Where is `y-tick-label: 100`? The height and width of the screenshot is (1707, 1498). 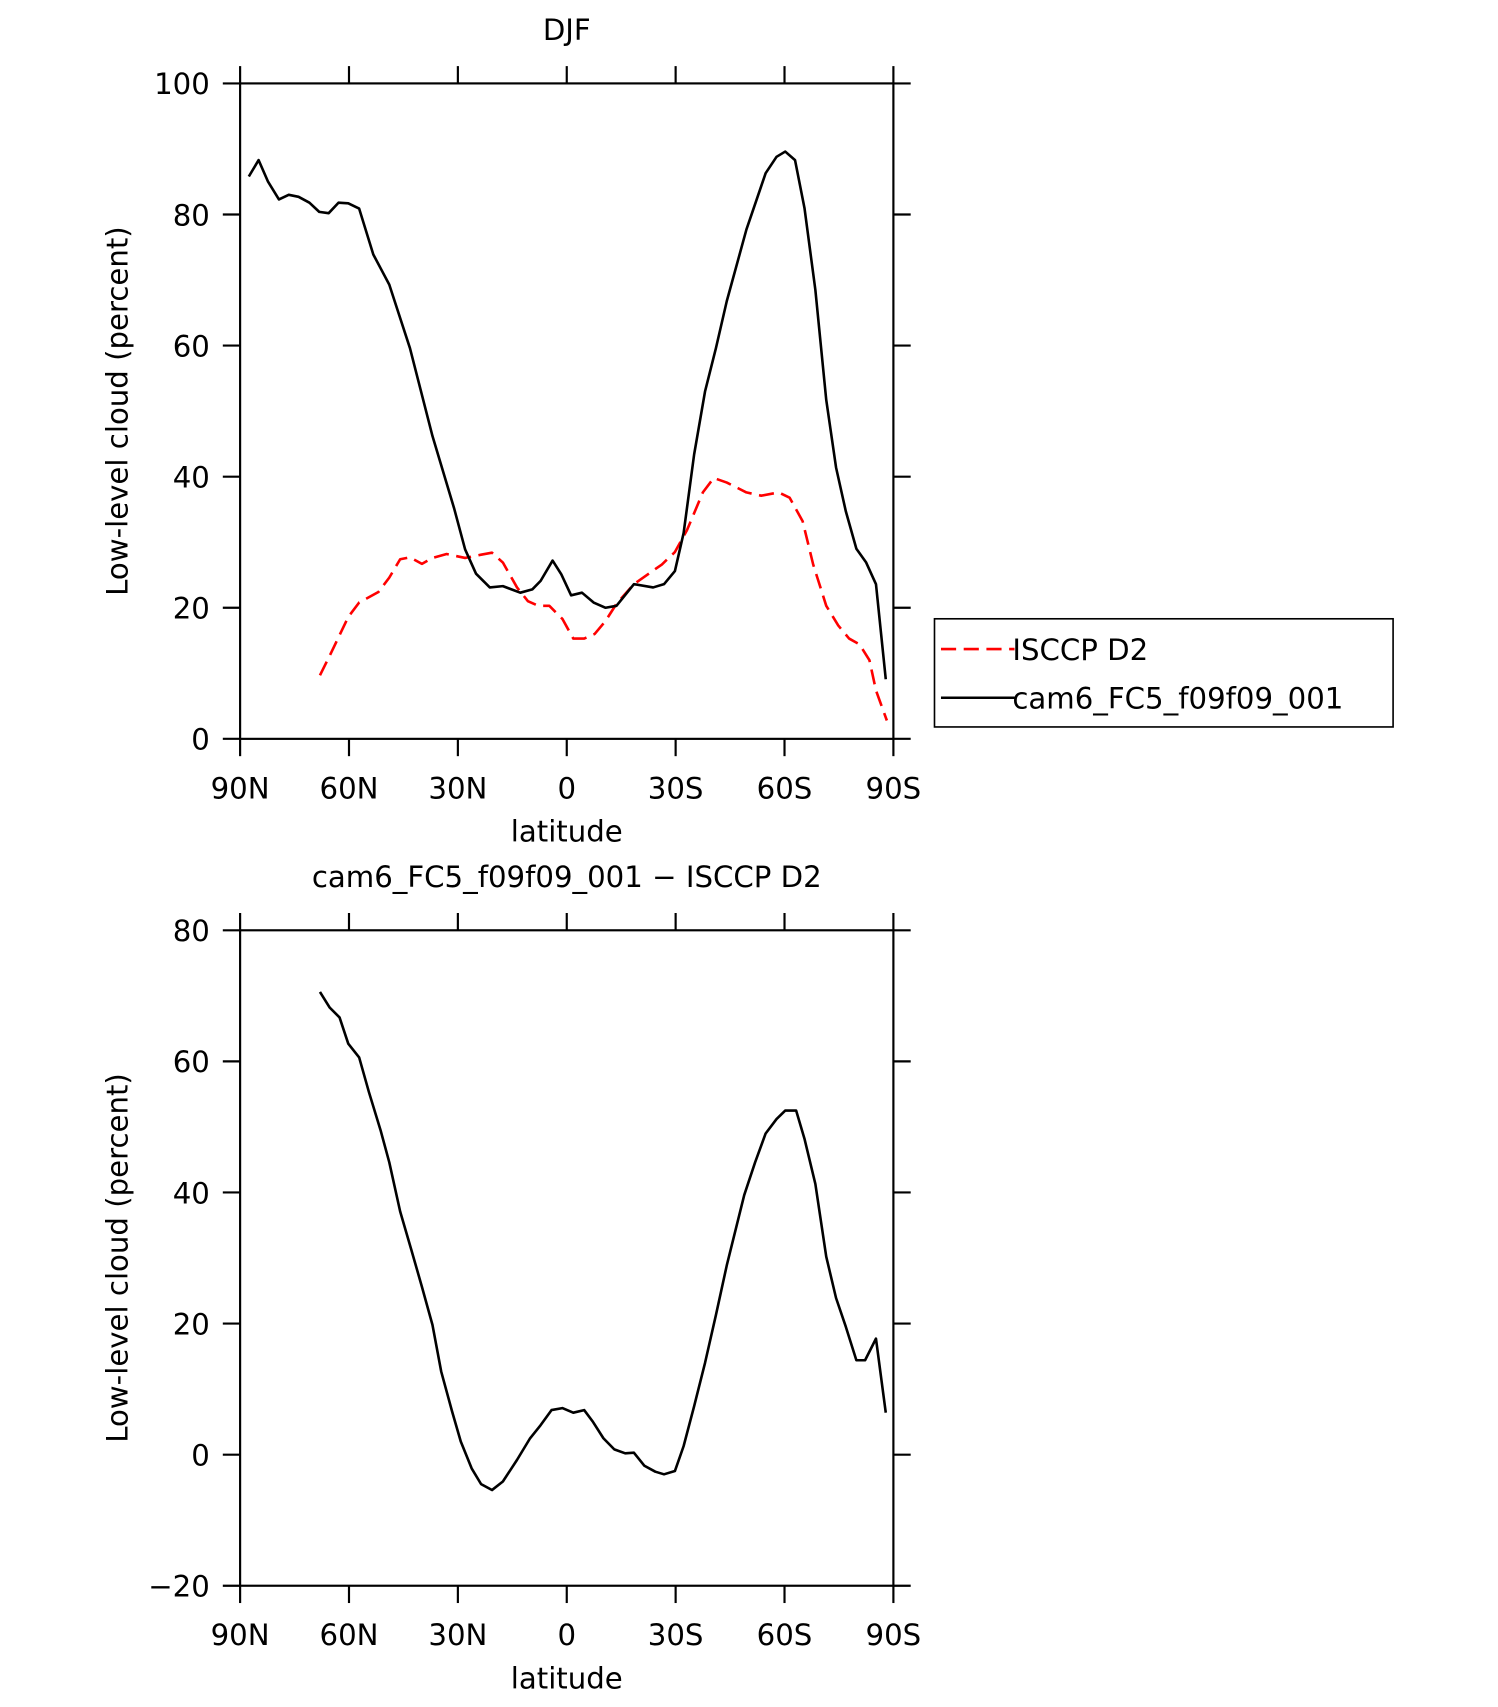
y-tick-label: 100 is located at coordinates (182, 84).